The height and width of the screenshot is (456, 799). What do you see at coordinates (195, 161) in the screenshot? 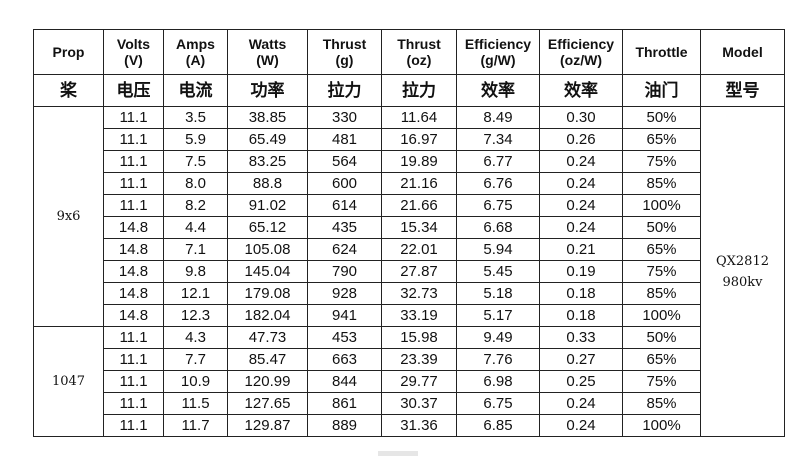
I see `data-cell: 7.5` at bounding box center [195, 161].